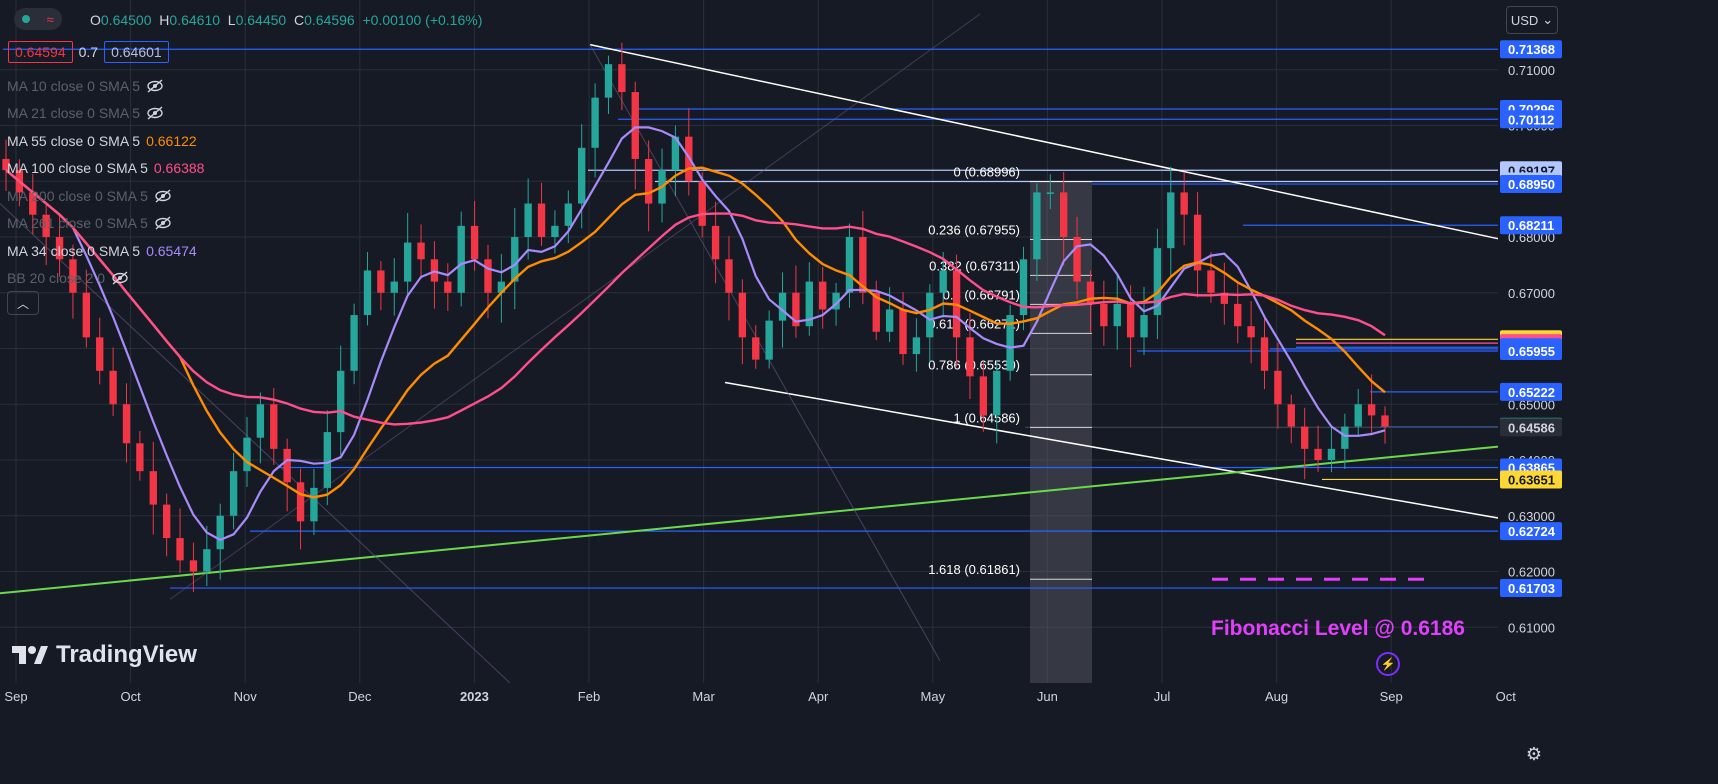 Image resolution: width=1718 pixels, height=784 pixels. Describe the element at coordinates (589, 696) in the screenshot. I see `x-tick-label: Feb` at that location.